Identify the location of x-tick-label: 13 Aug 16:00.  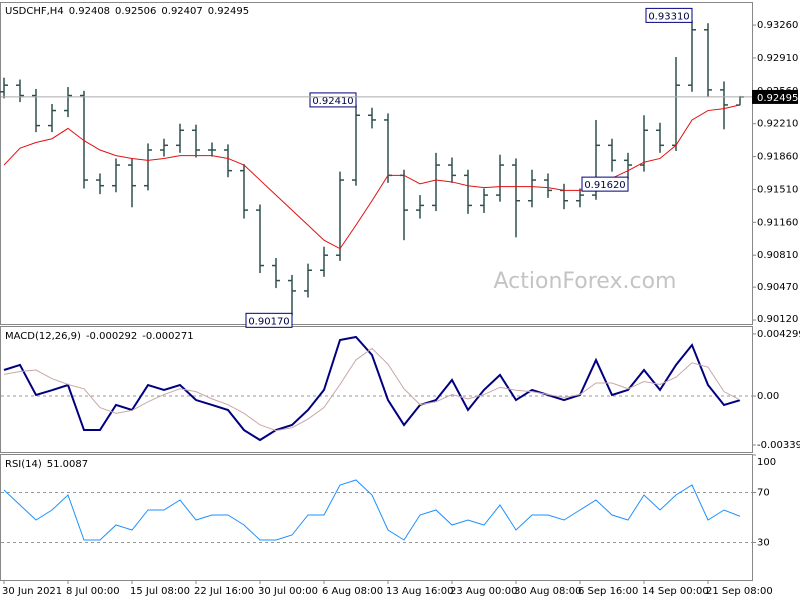
(419, 591).